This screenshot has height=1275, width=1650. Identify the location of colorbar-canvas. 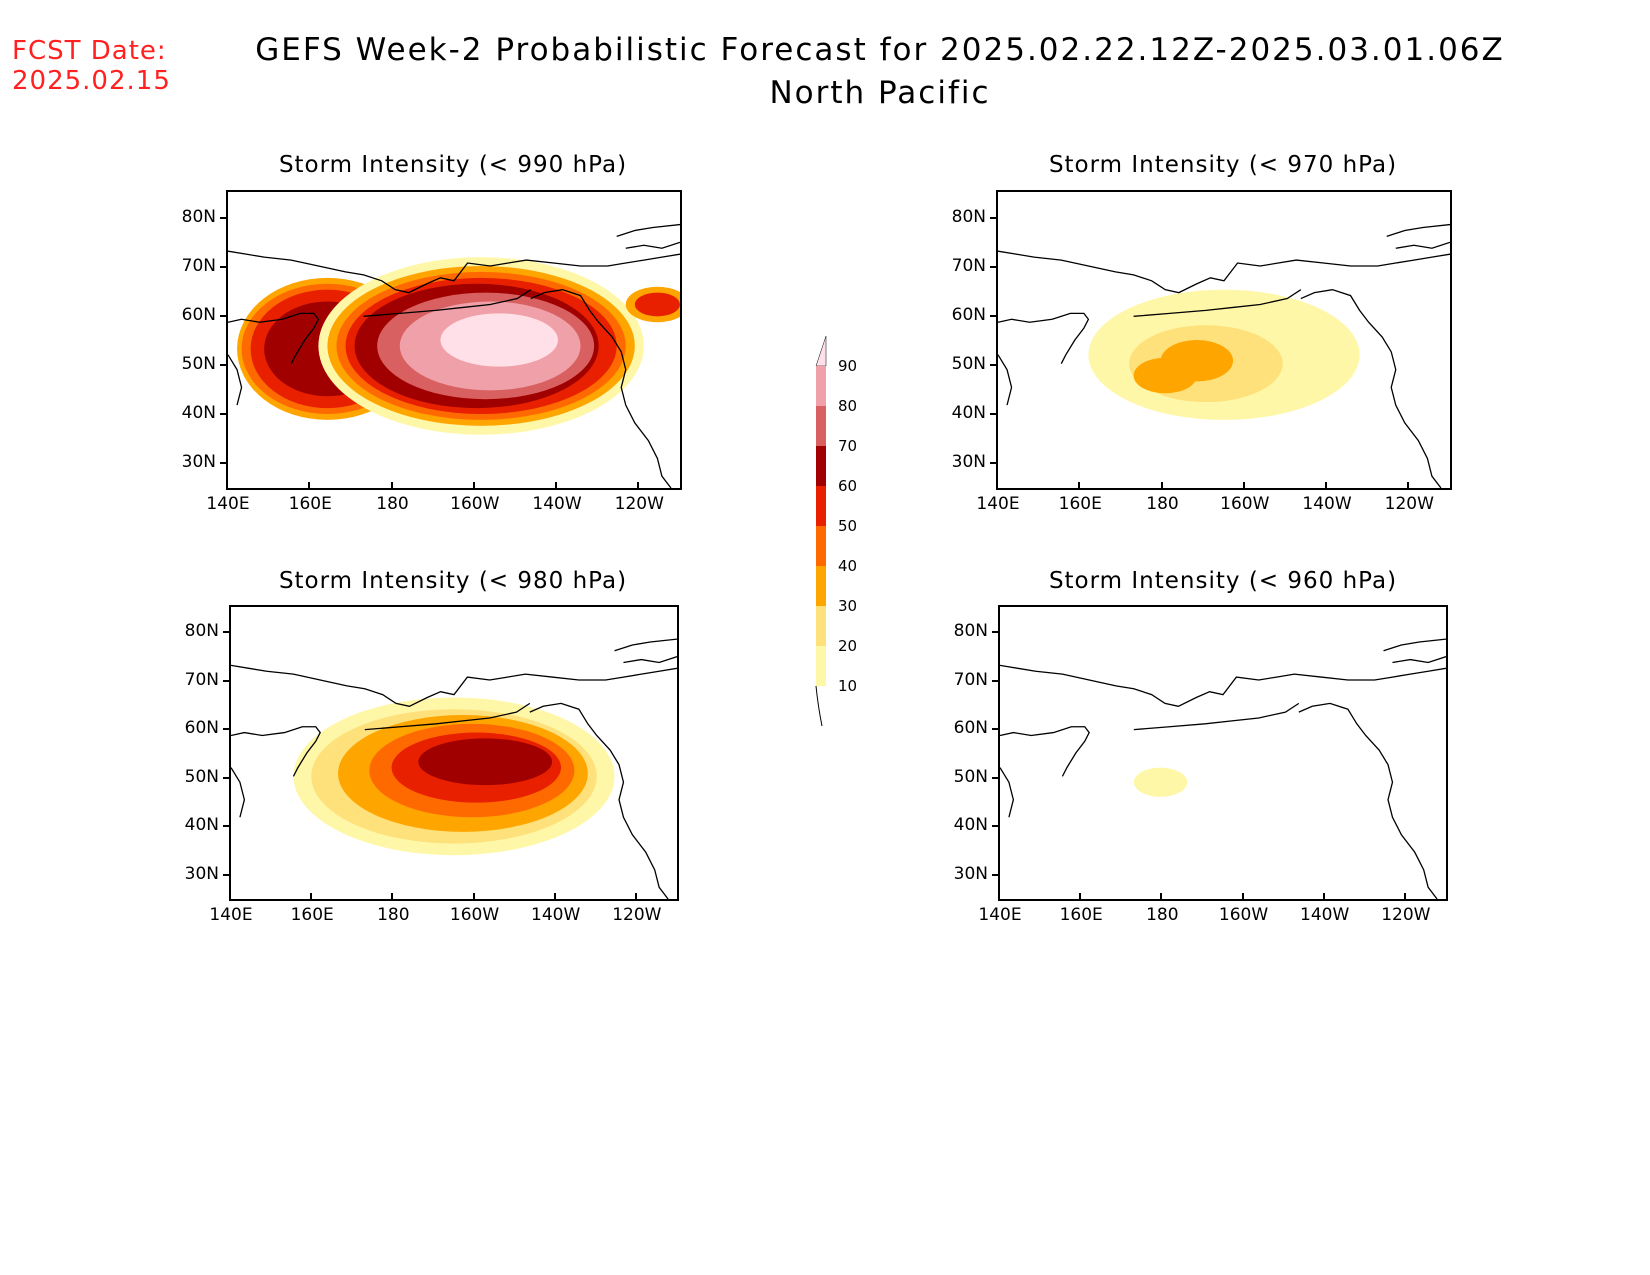
(821, 531).